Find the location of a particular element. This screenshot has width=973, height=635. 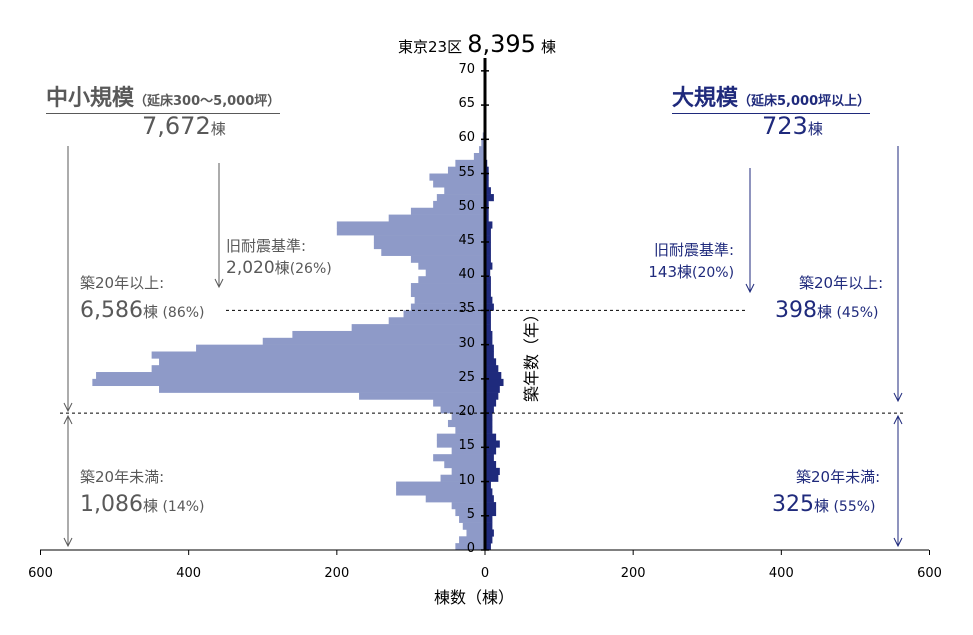

left-over20-value: 6,586 is located at coordinates (111, 310).